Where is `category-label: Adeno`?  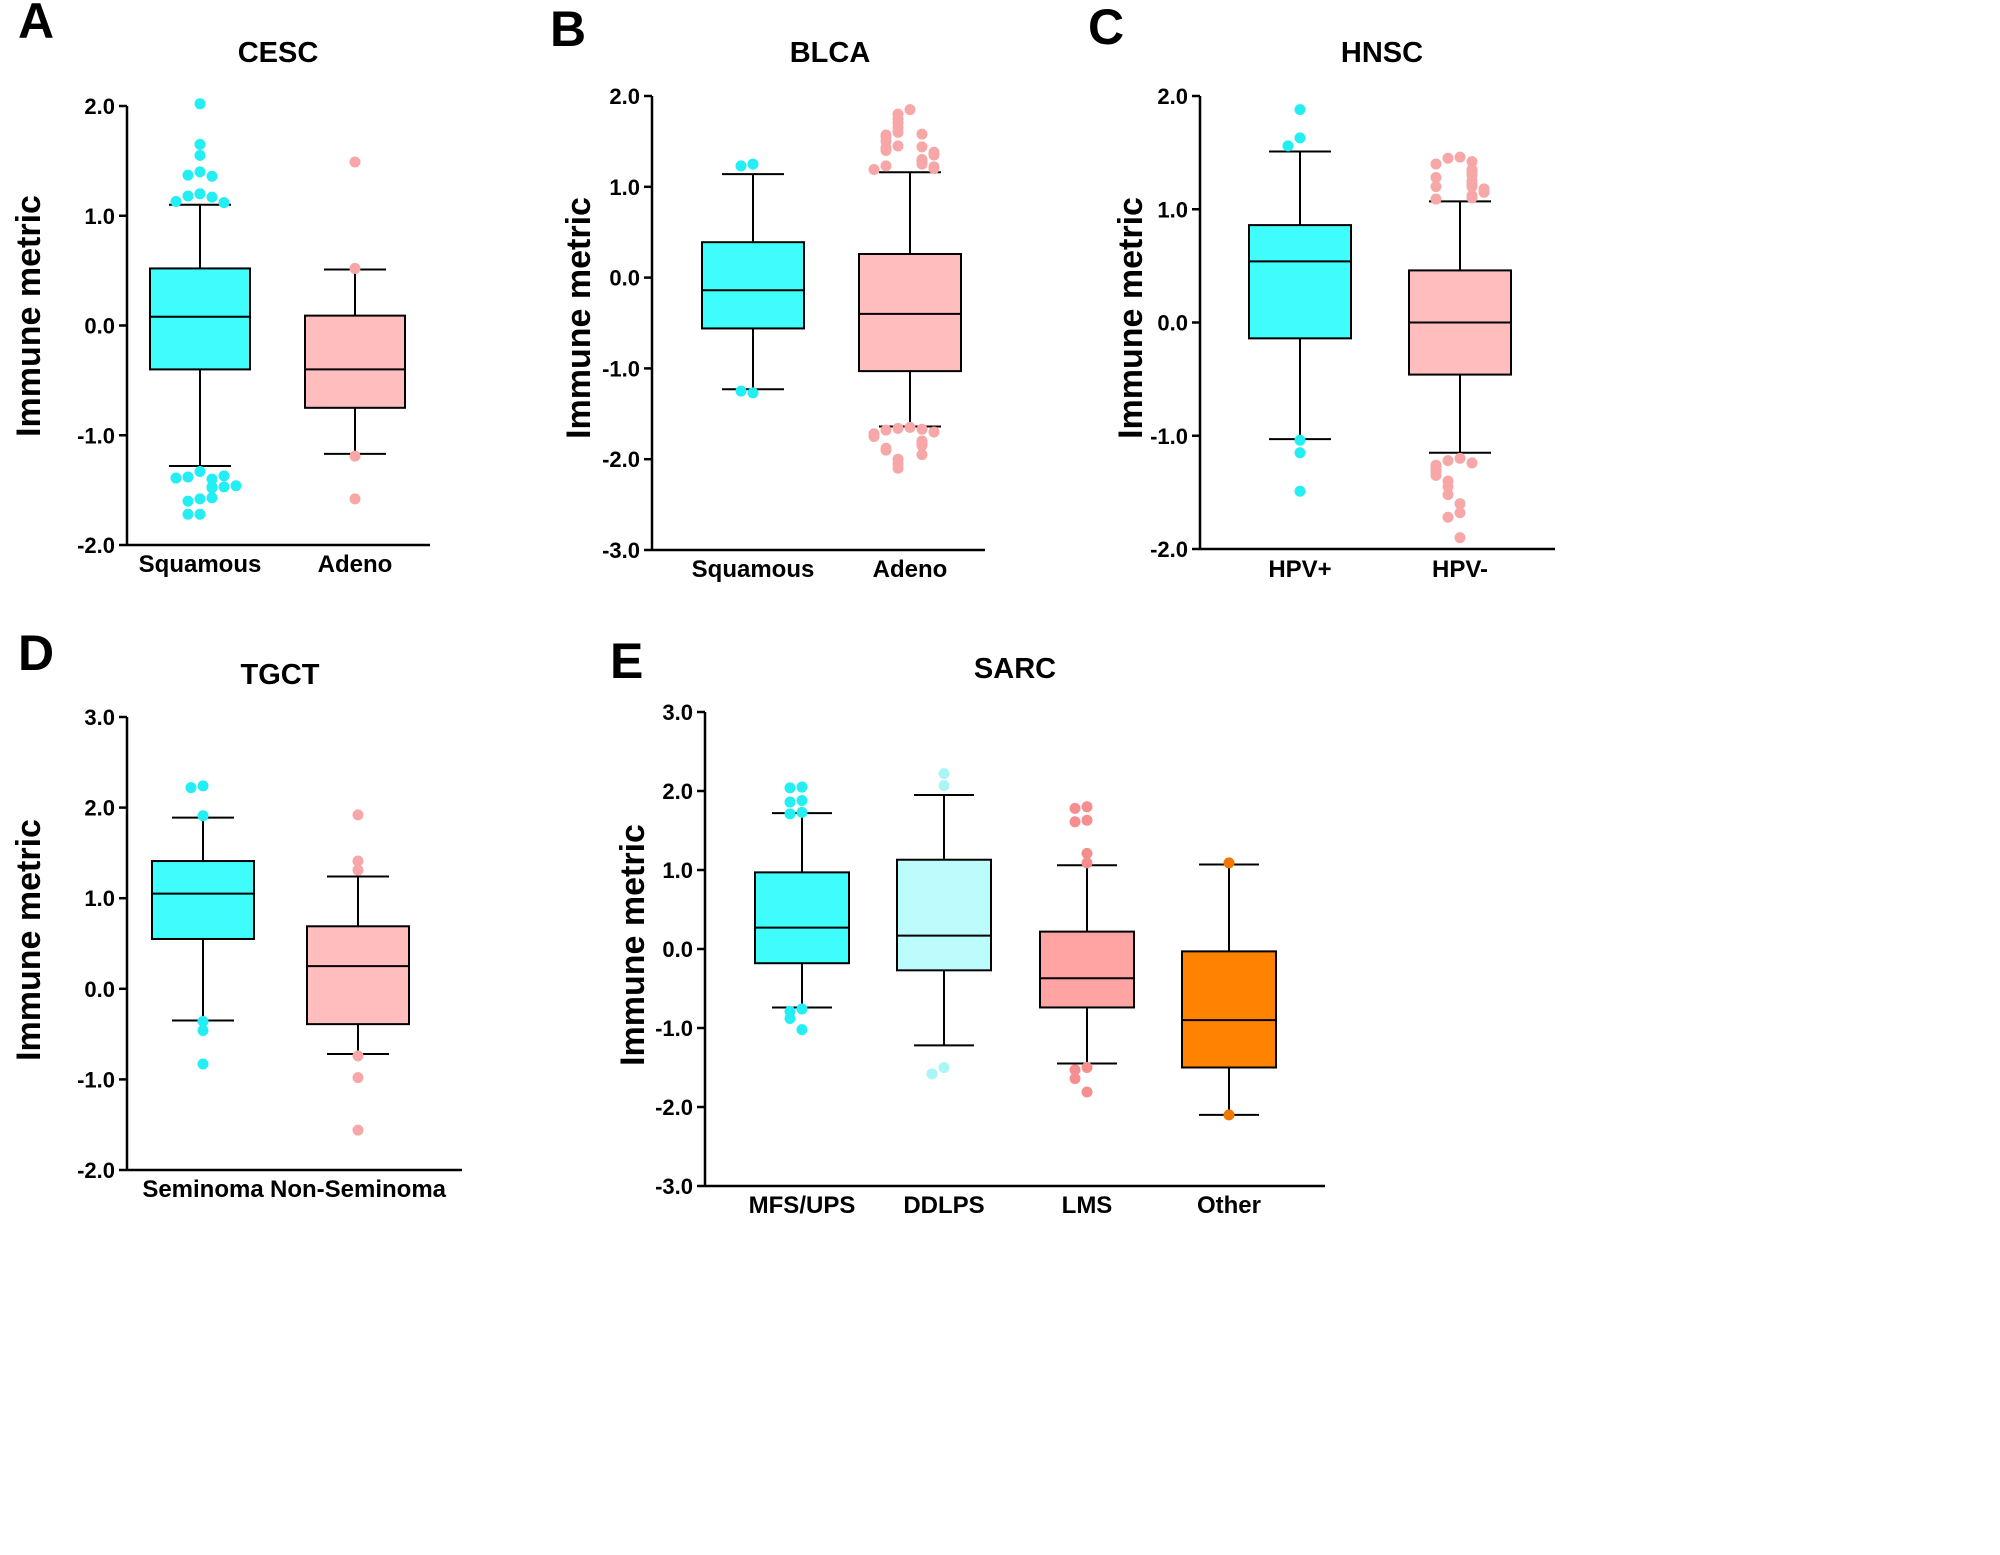
category-label: Adeno is located at coordinates (910, 569).